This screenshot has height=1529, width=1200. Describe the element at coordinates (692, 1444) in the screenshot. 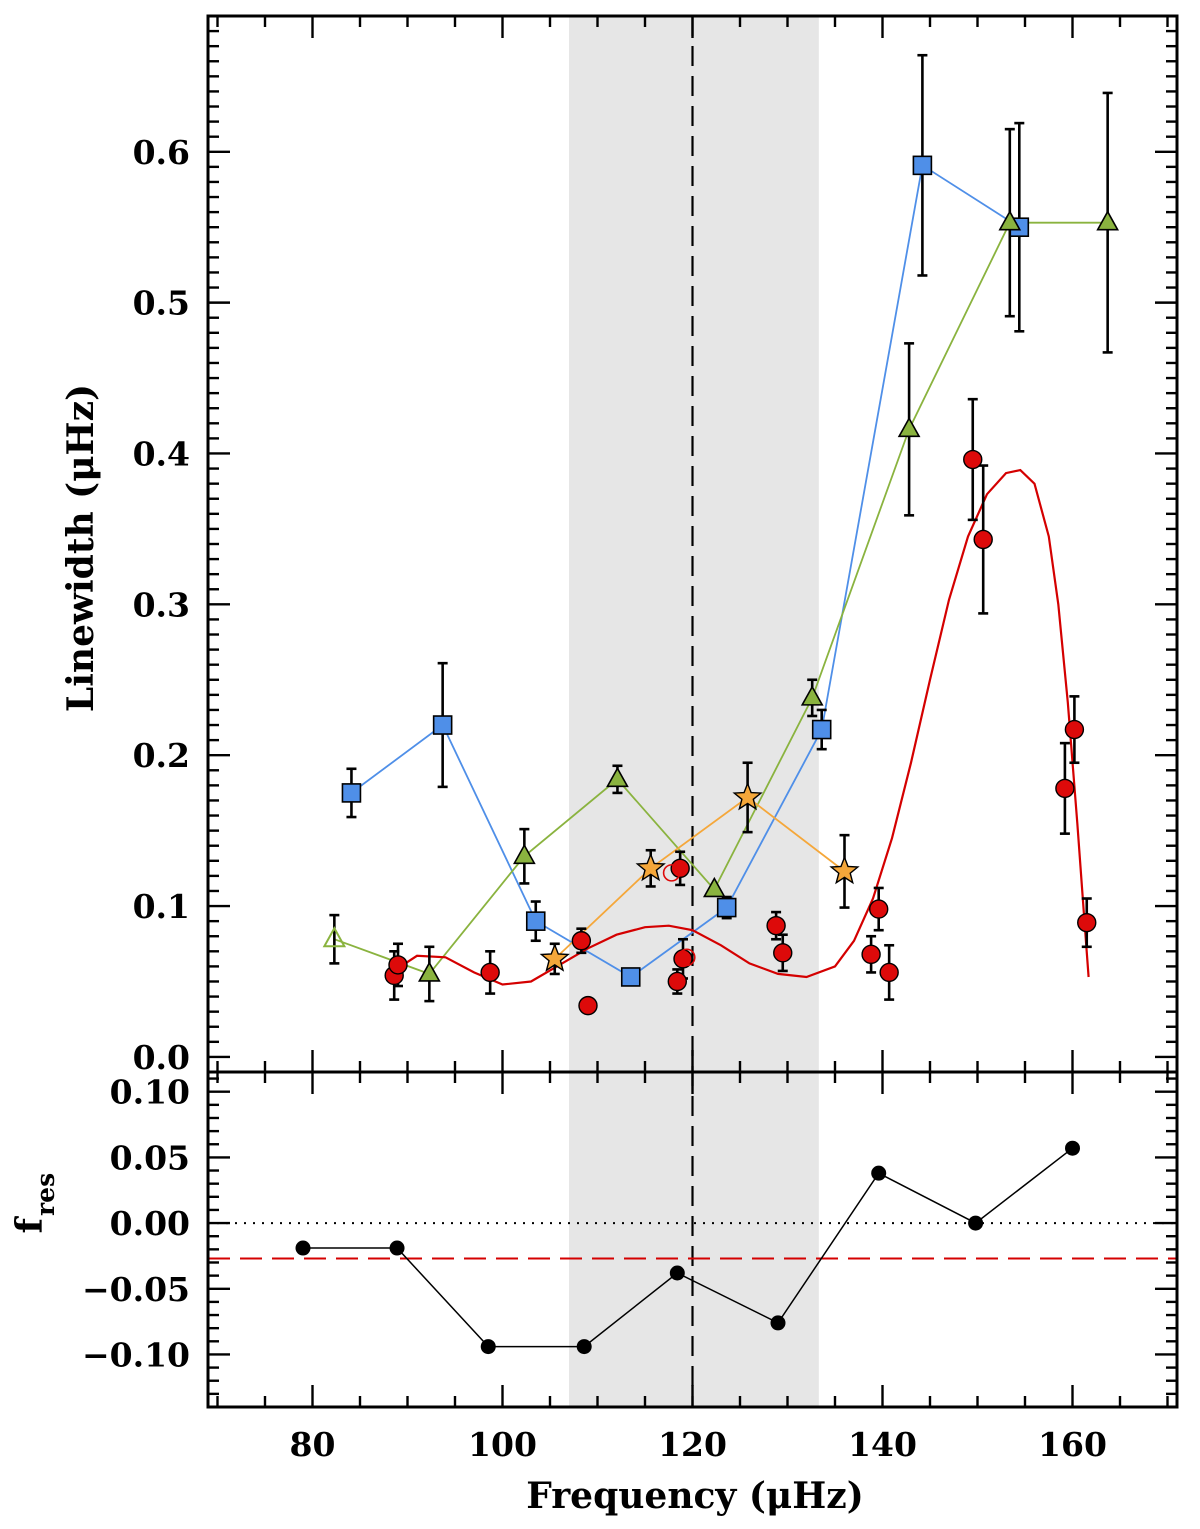

I see `x-tick-label: 120` at that location.